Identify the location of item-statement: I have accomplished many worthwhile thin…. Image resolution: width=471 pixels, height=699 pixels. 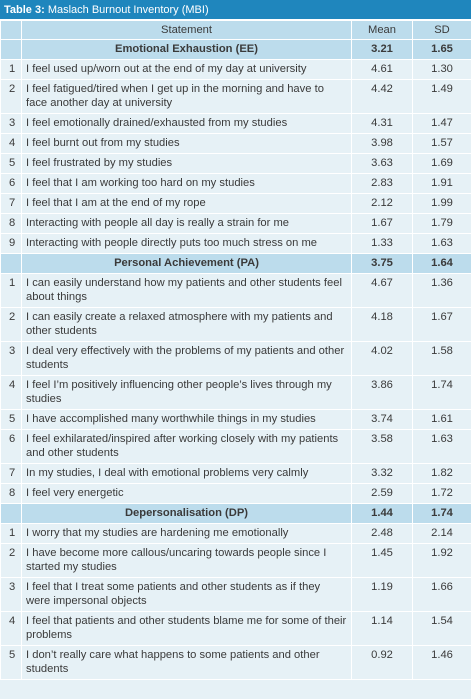
(186, 419).